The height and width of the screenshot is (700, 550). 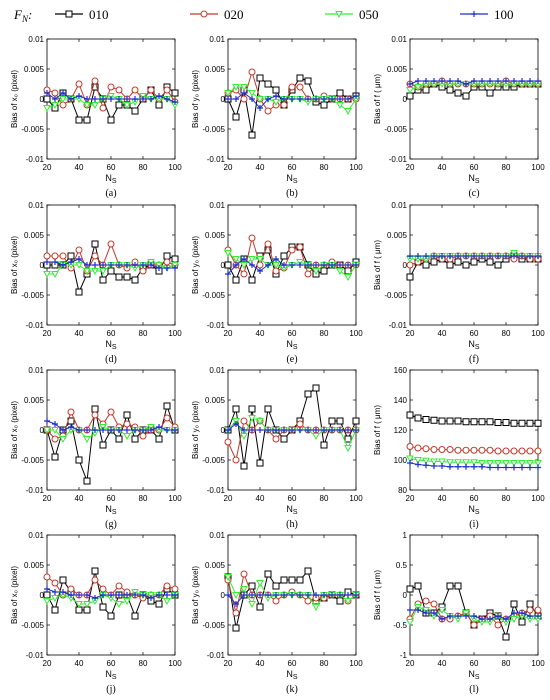 I want to click on xtick-label: 40, so click(x=260, y=333).